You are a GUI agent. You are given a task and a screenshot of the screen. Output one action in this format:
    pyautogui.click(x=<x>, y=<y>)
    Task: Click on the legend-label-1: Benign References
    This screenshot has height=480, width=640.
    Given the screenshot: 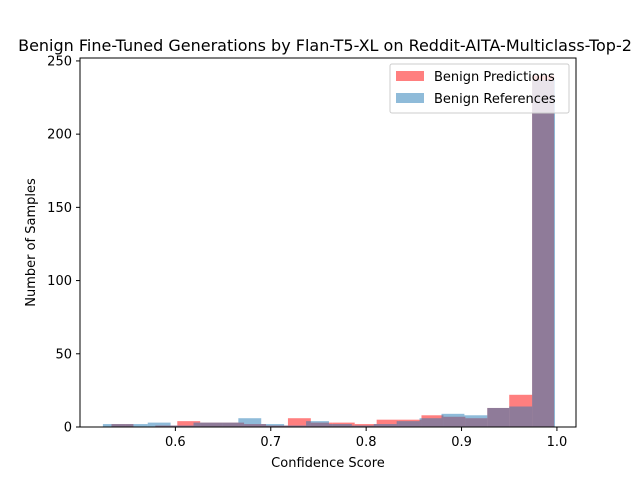 What is the action you would take?
    pyautogui.click(x=495, y=99)
    